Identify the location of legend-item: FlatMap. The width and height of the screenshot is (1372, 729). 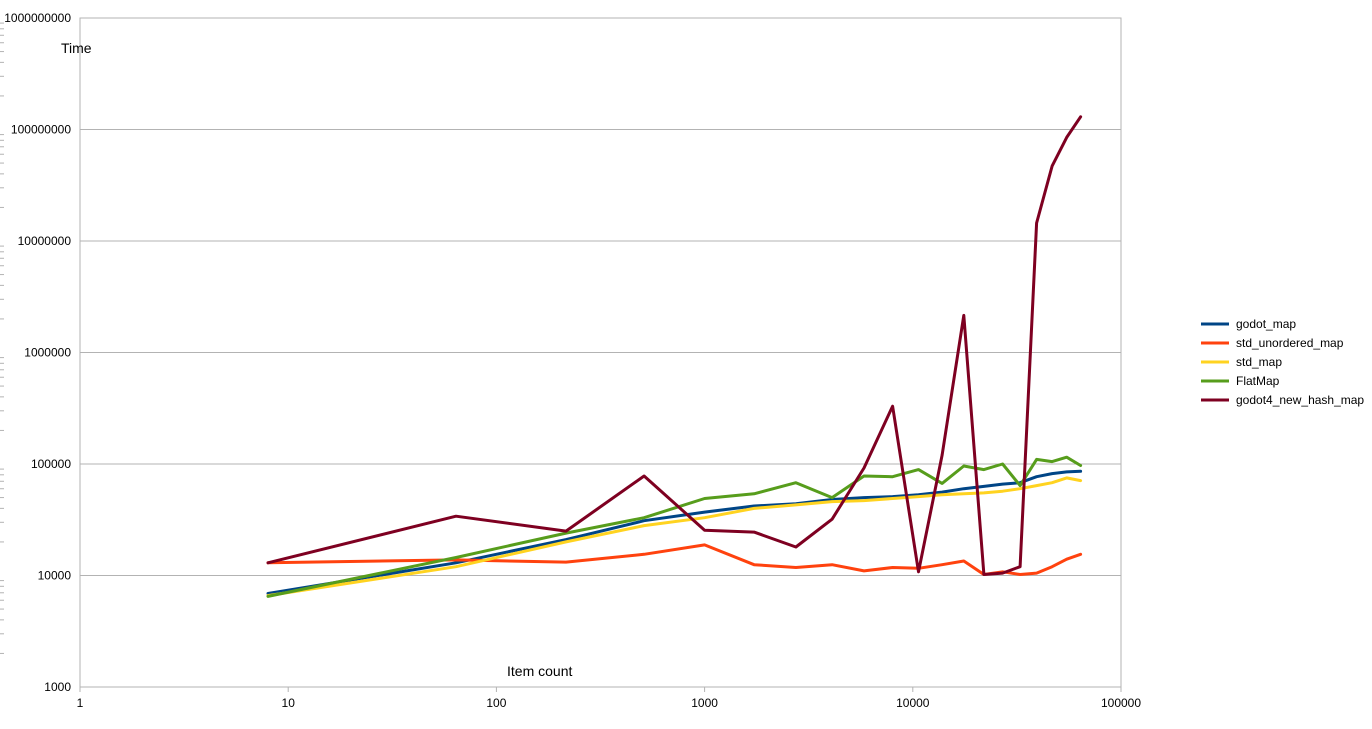
(1240, 381).